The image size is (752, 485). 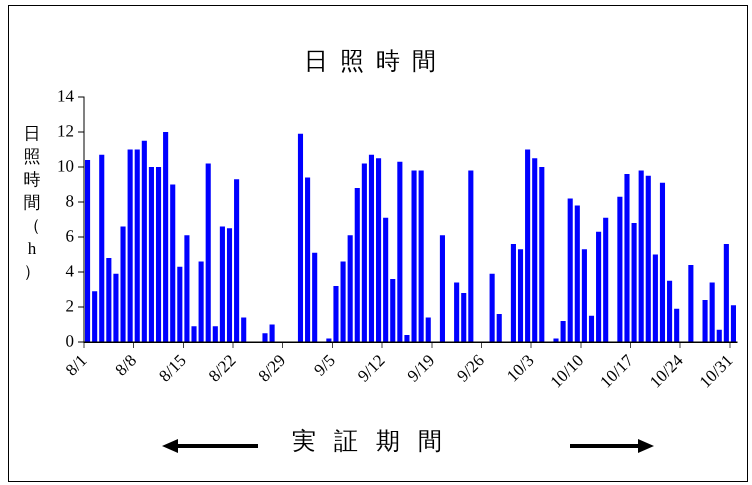 I want to click on x-tick-label: 9/26, so click(x=470, y=368).